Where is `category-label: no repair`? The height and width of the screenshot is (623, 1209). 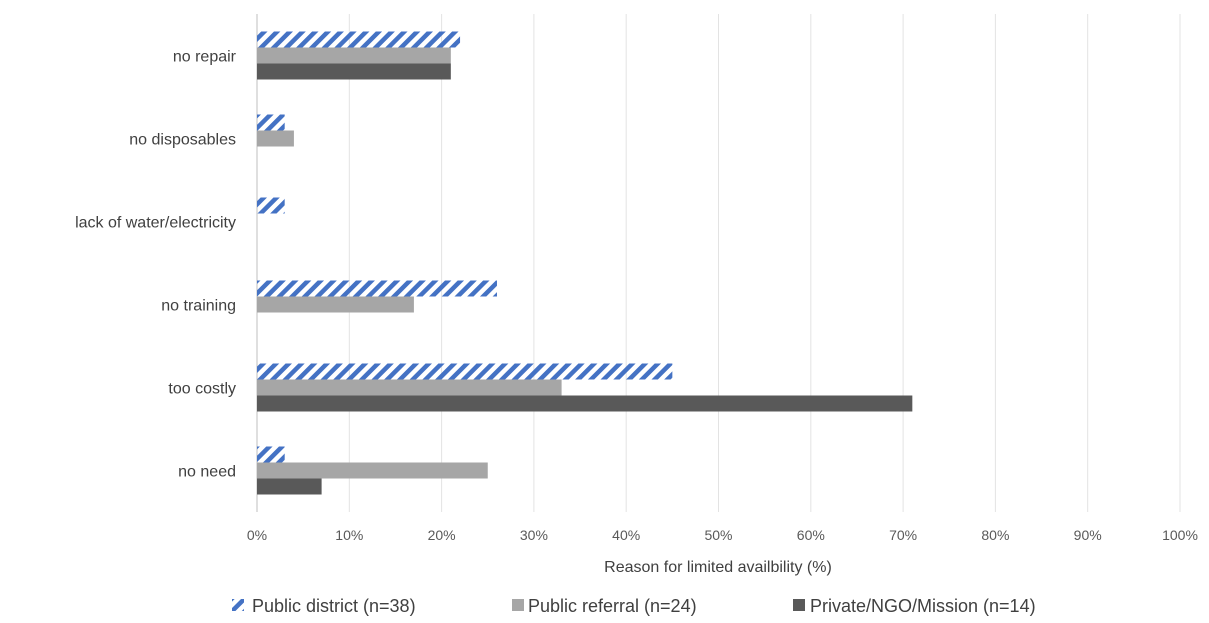 category-label: no repair is located at coordinates (205, 57).